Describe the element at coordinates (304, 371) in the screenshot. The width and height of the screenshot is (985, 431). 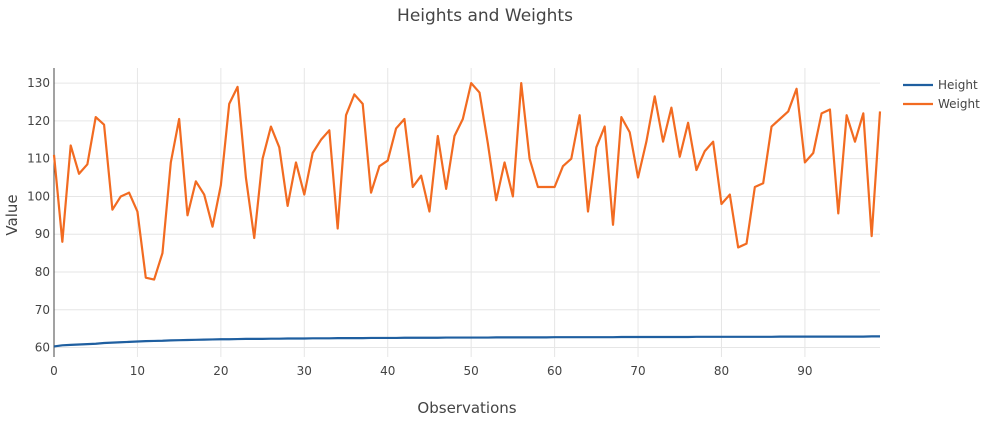
I see `x-tick-label: 30` at that location.